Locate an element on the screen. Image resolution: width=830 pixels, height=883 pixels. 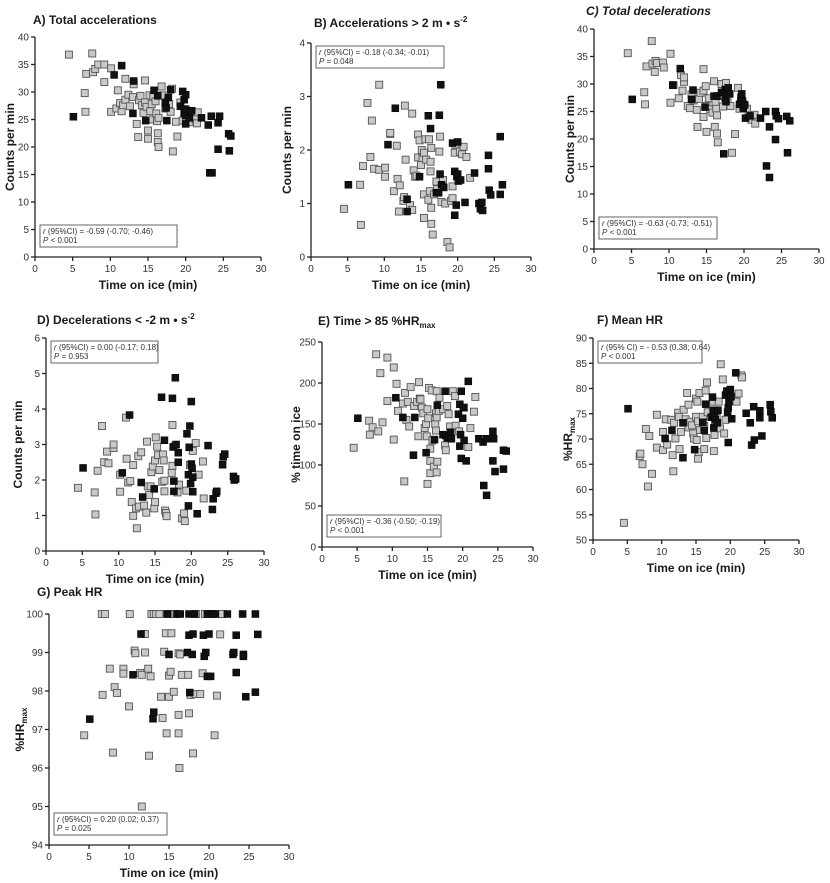
y-tick-label: 100 is located at coordinates (34, 615).